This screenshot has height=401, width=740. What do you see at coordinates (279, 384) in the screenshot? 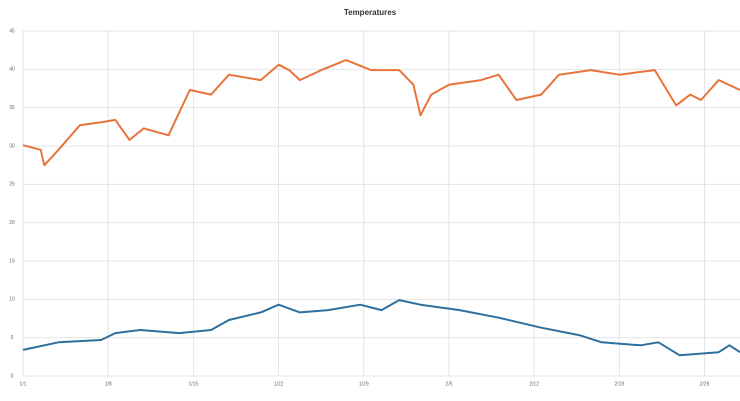
I see `x-tick-label: 1/22` at bounding box center [279, 384].